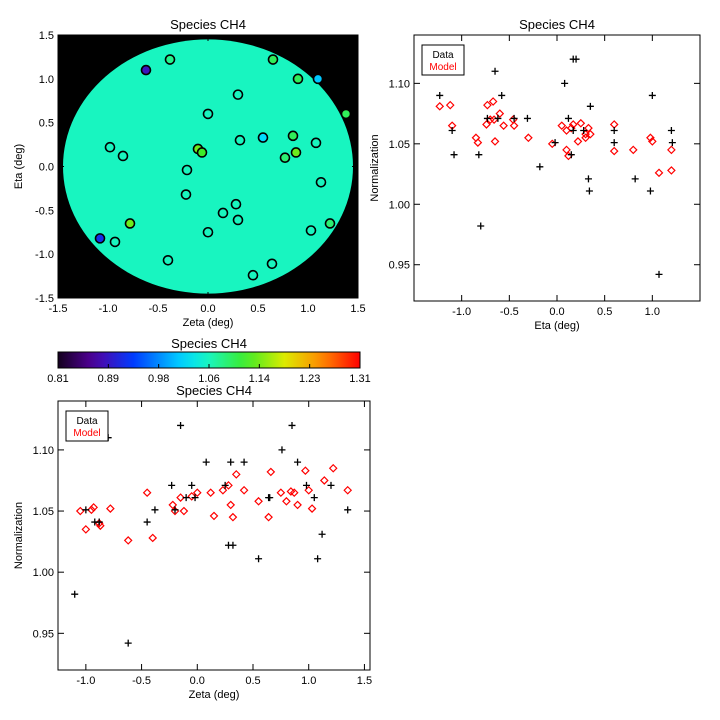  Describe the element at coordinates (58, 309) in the screenshot. I see `map-xtick-label: -1.5` at that location.